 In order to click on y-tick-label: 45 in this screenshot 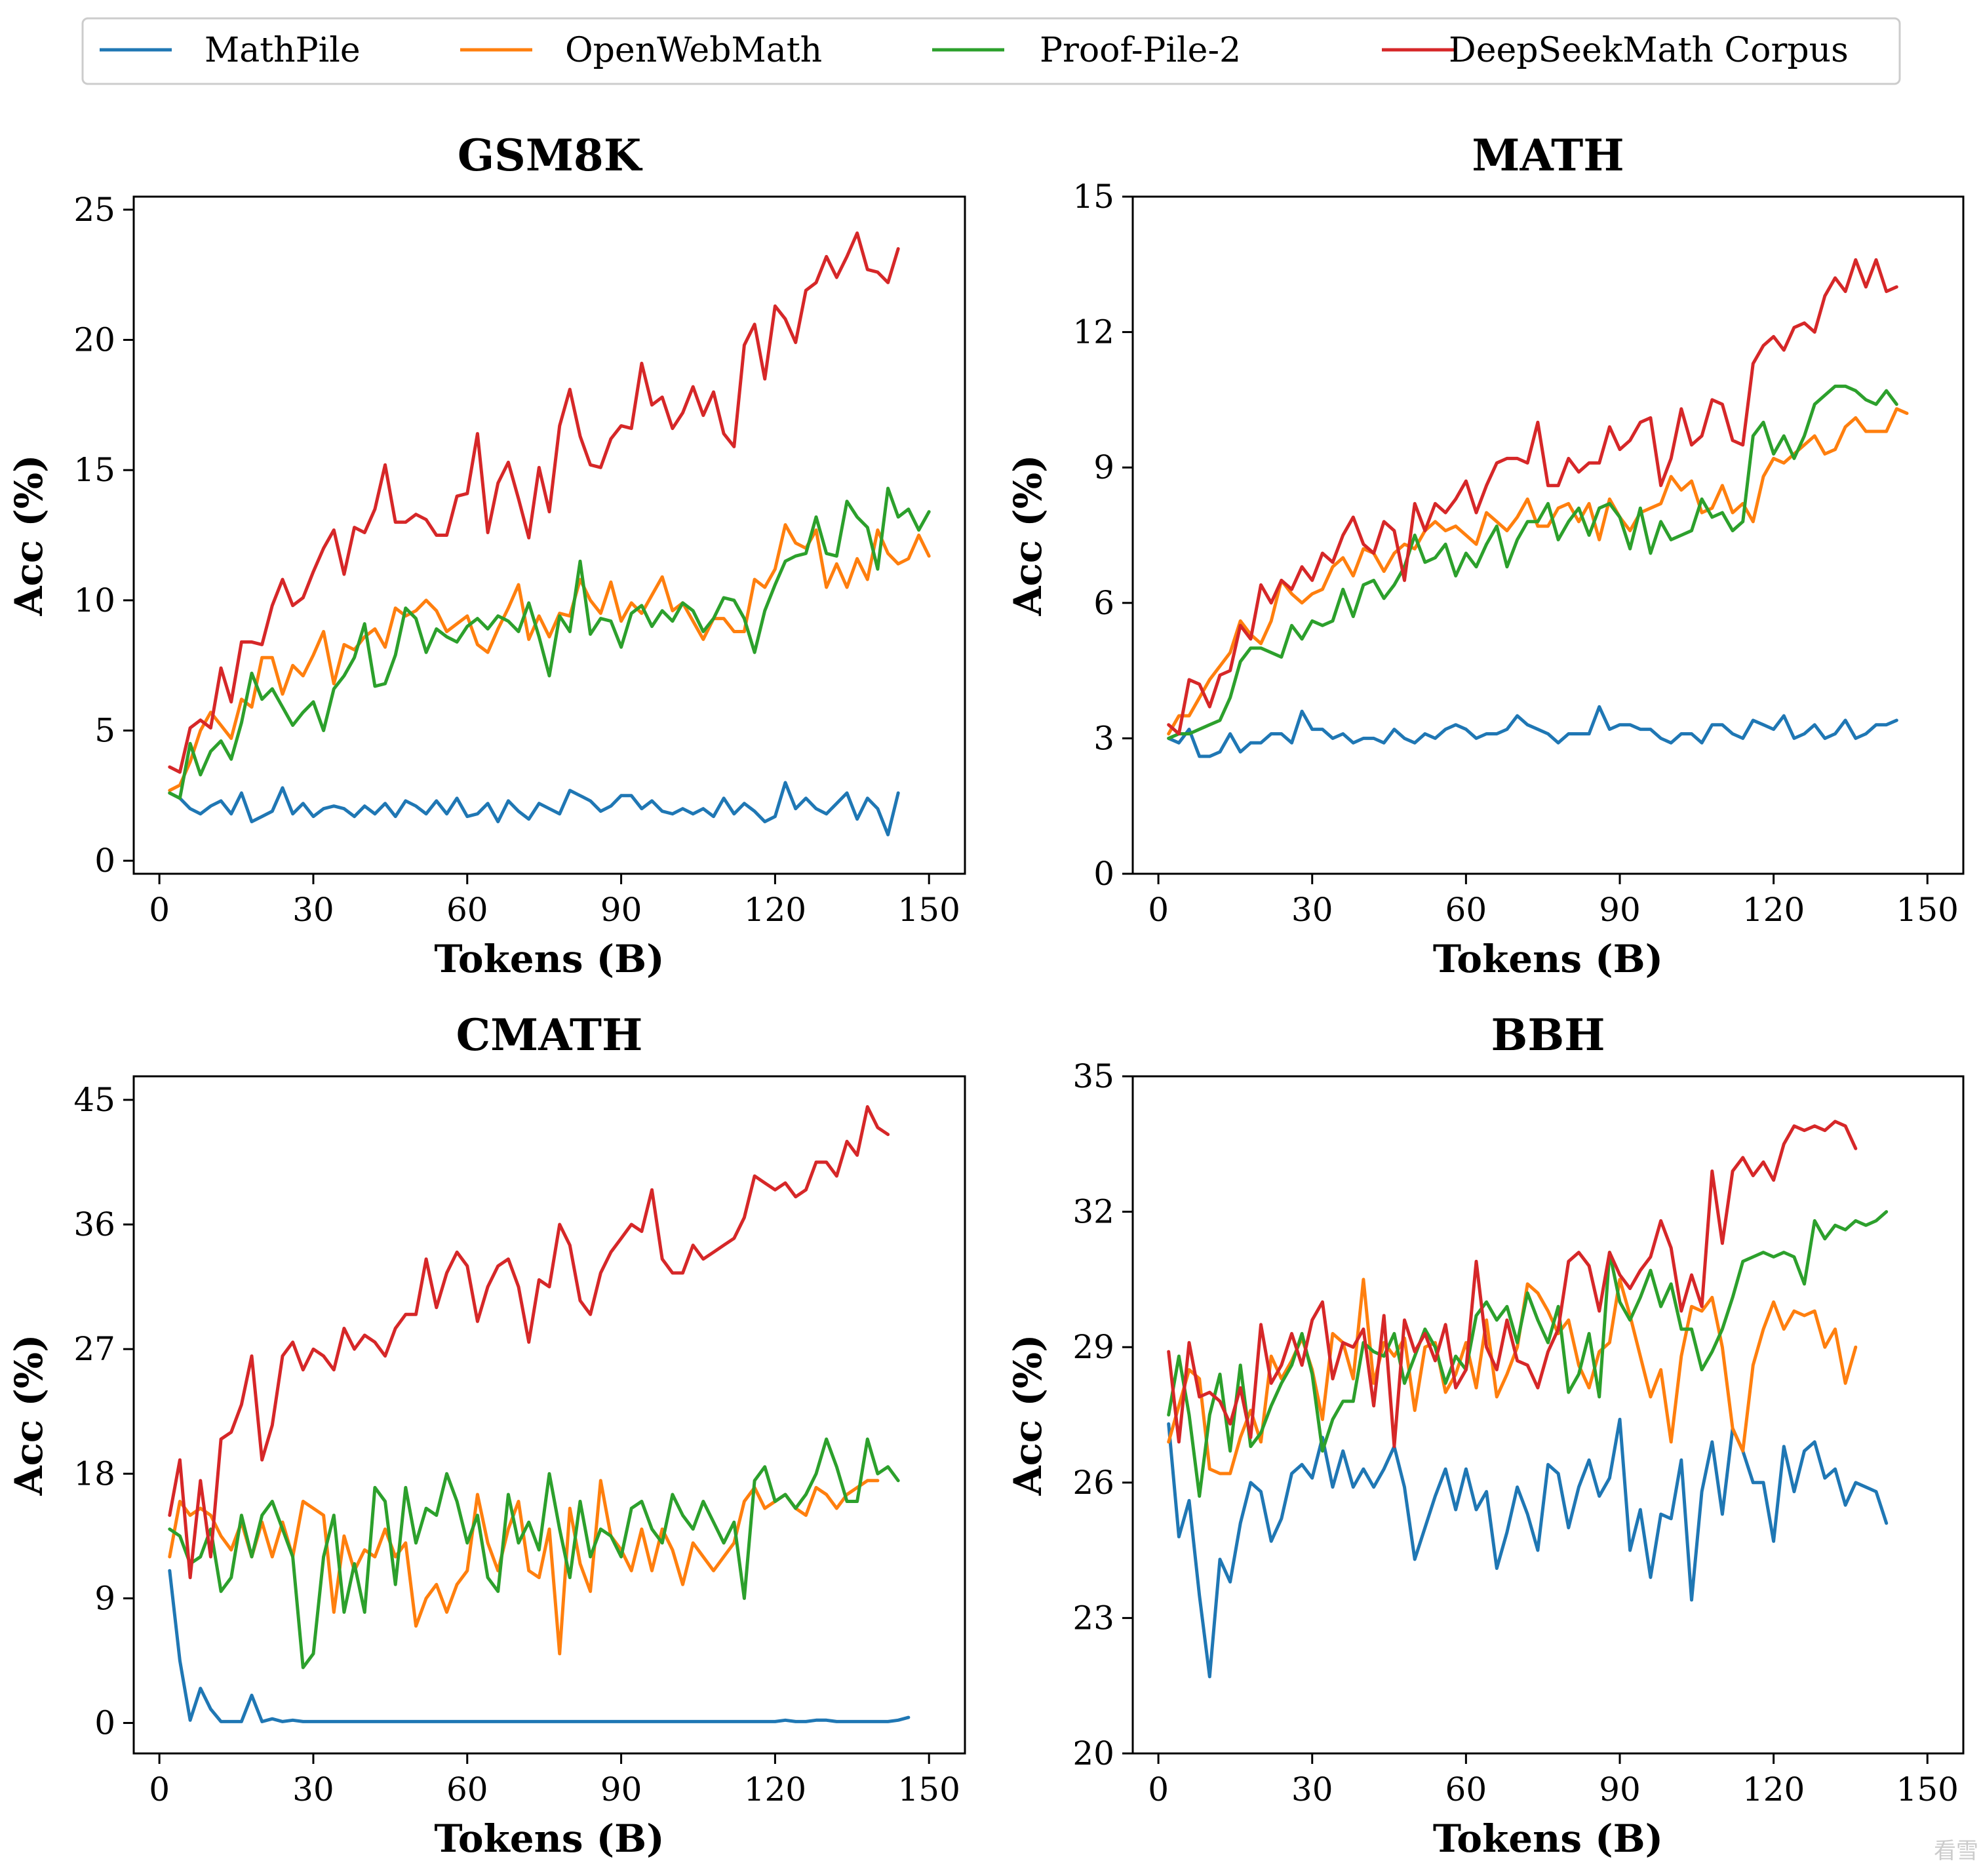, I will do `click(94, 1100)`.